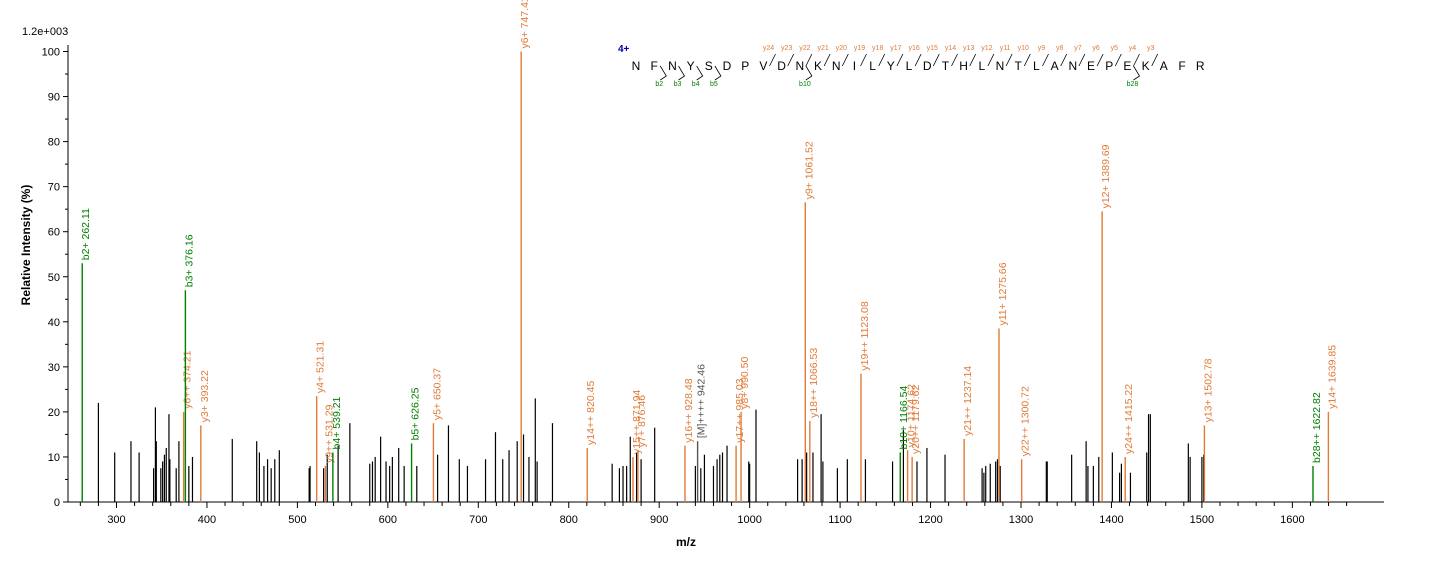  What do you see at coordinates (804, 48) in the screenshot?
I see `y-fragment-label: y22` at bounding box center [804, 48].